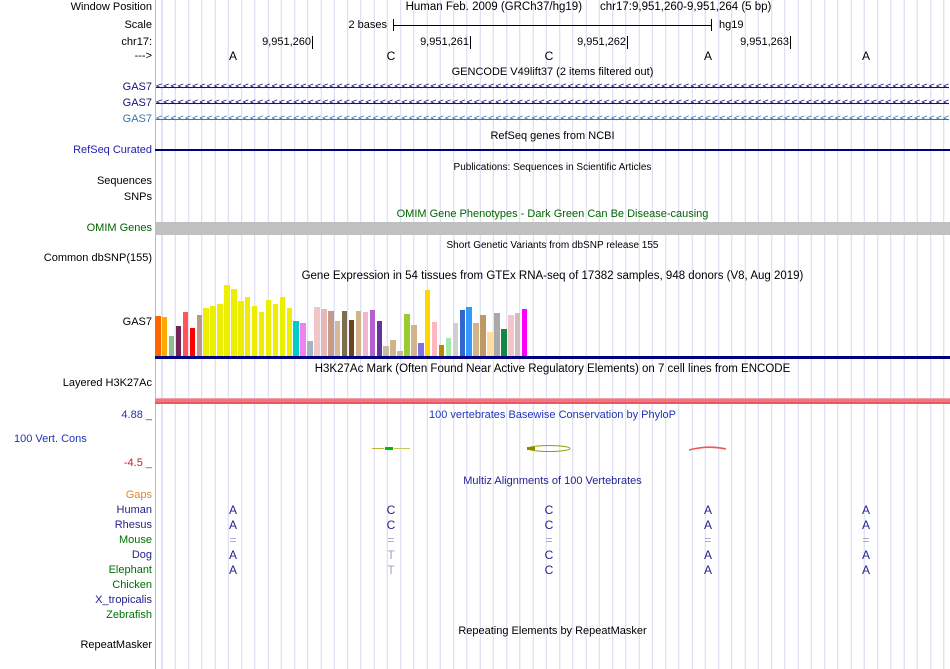 Image resolution: width=950 pixels, height=669 pixels. What do you see at coordinates (552, 320) in the screenshot?
I see `gtex-bar-chart` at bounding box center [552, 320].